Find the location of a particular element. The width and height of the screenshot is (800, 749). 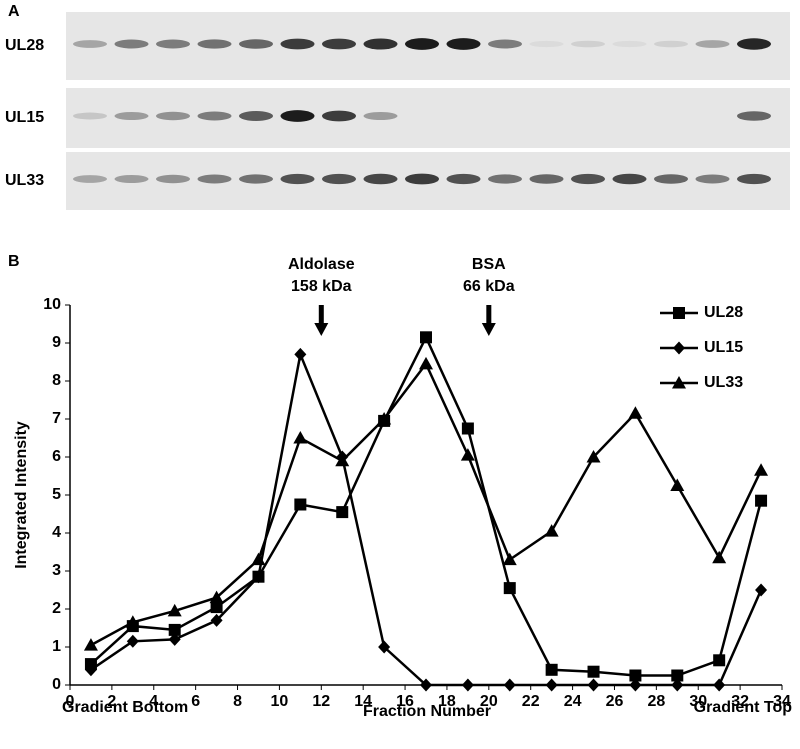

y-tick-label: 4 is located at coordinates (56, 532).